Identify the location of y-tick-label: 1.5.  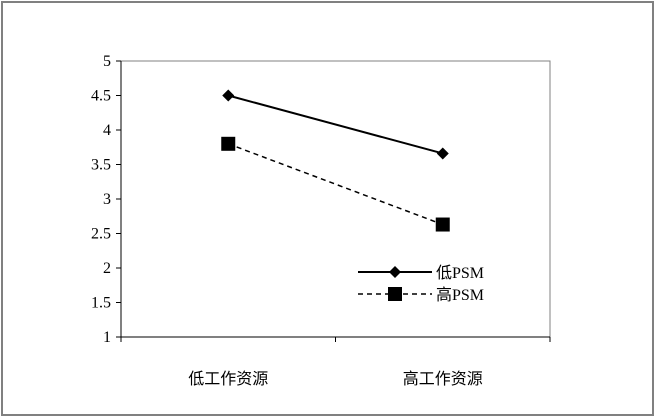
(101, 303).